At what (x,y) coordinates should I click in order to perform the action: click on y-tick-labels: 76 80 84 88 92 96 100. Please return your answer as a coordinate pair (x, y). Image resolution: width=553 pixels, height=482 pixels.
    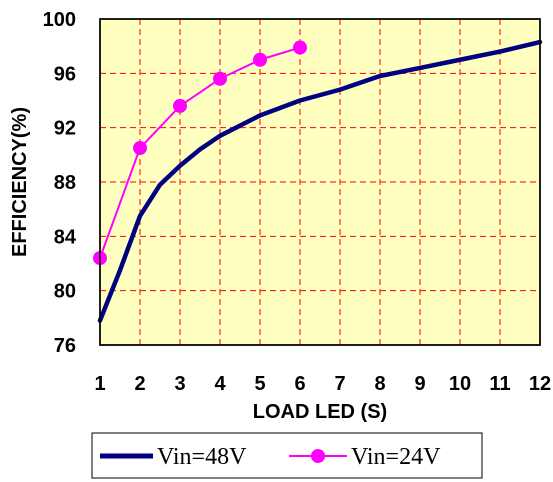
    Looking at the image, I should click on (60, 183).